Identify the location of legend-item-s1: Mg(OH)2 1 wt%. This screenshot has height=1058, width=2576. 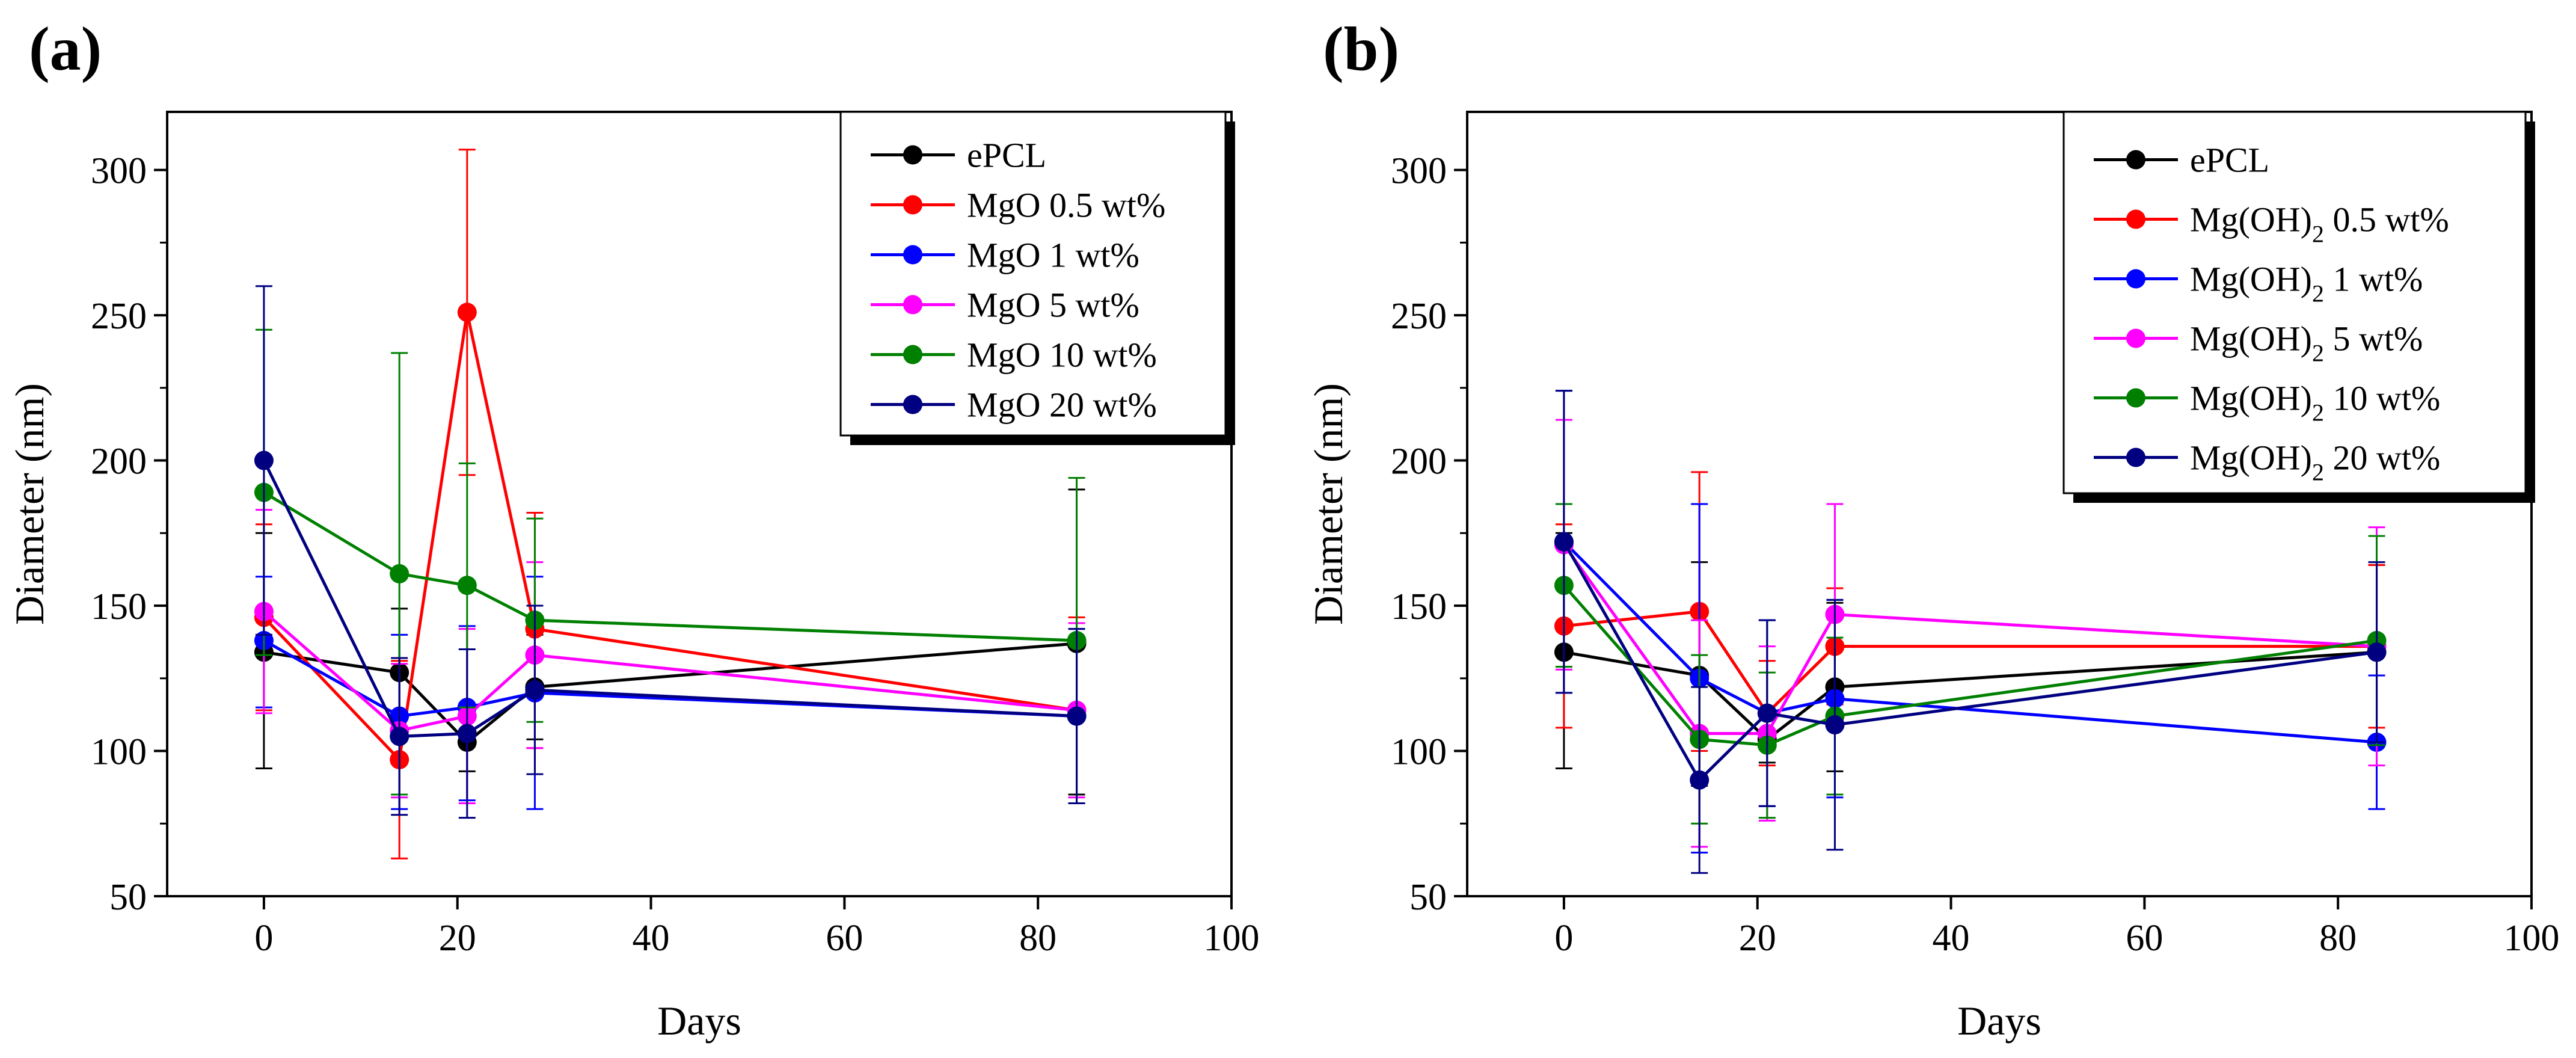
(2258, 283).